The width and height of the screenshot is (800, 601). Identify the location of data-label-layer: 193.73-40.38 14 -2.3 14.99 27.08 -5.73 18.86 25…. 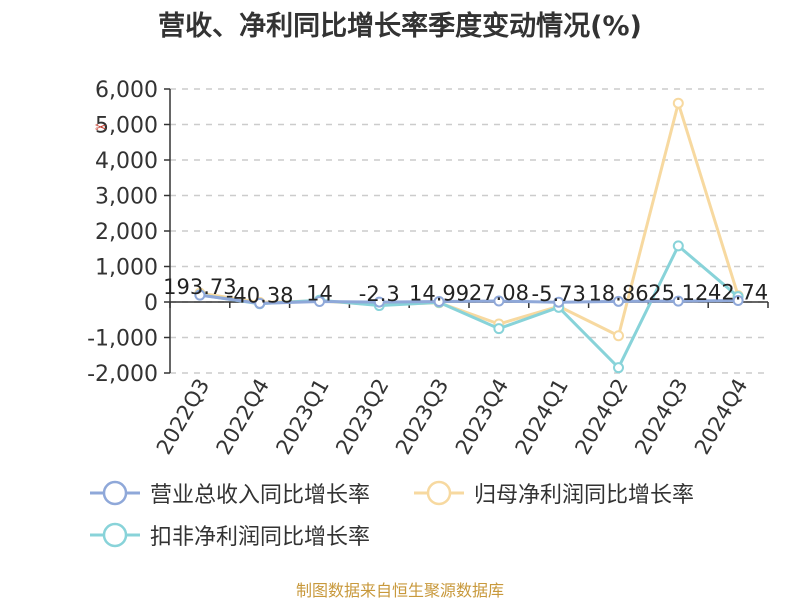
(465, 291).